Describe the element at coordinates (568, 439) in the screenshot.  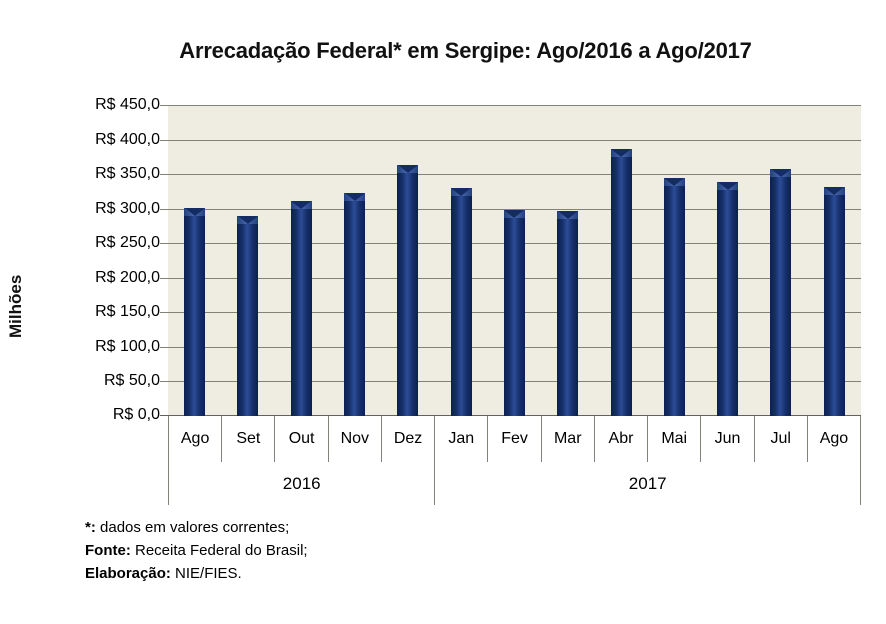
I see `month-label: Mar` at that location.